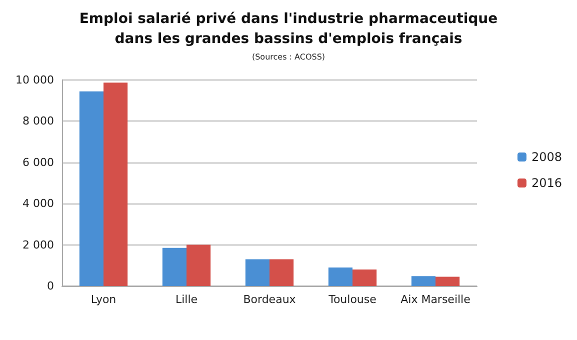  What do you see at coordinates (50, 286) in the screenshot?
I see `y-tick-label: 0` at bounding box center [50, 286].